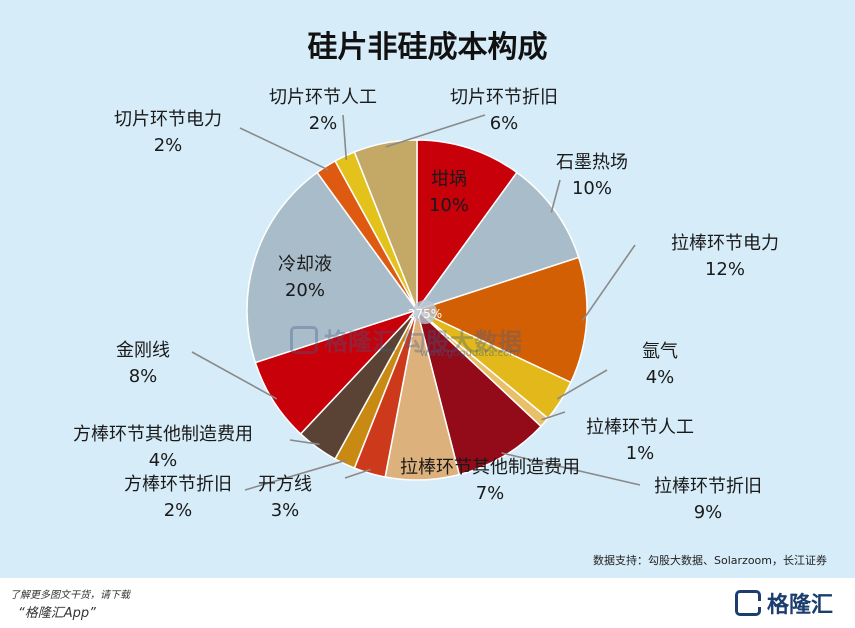 Image resolution: width=855 pixels, height=628 pixels. I want to click on brand-logo: 格隆汇, so click(783, 603).